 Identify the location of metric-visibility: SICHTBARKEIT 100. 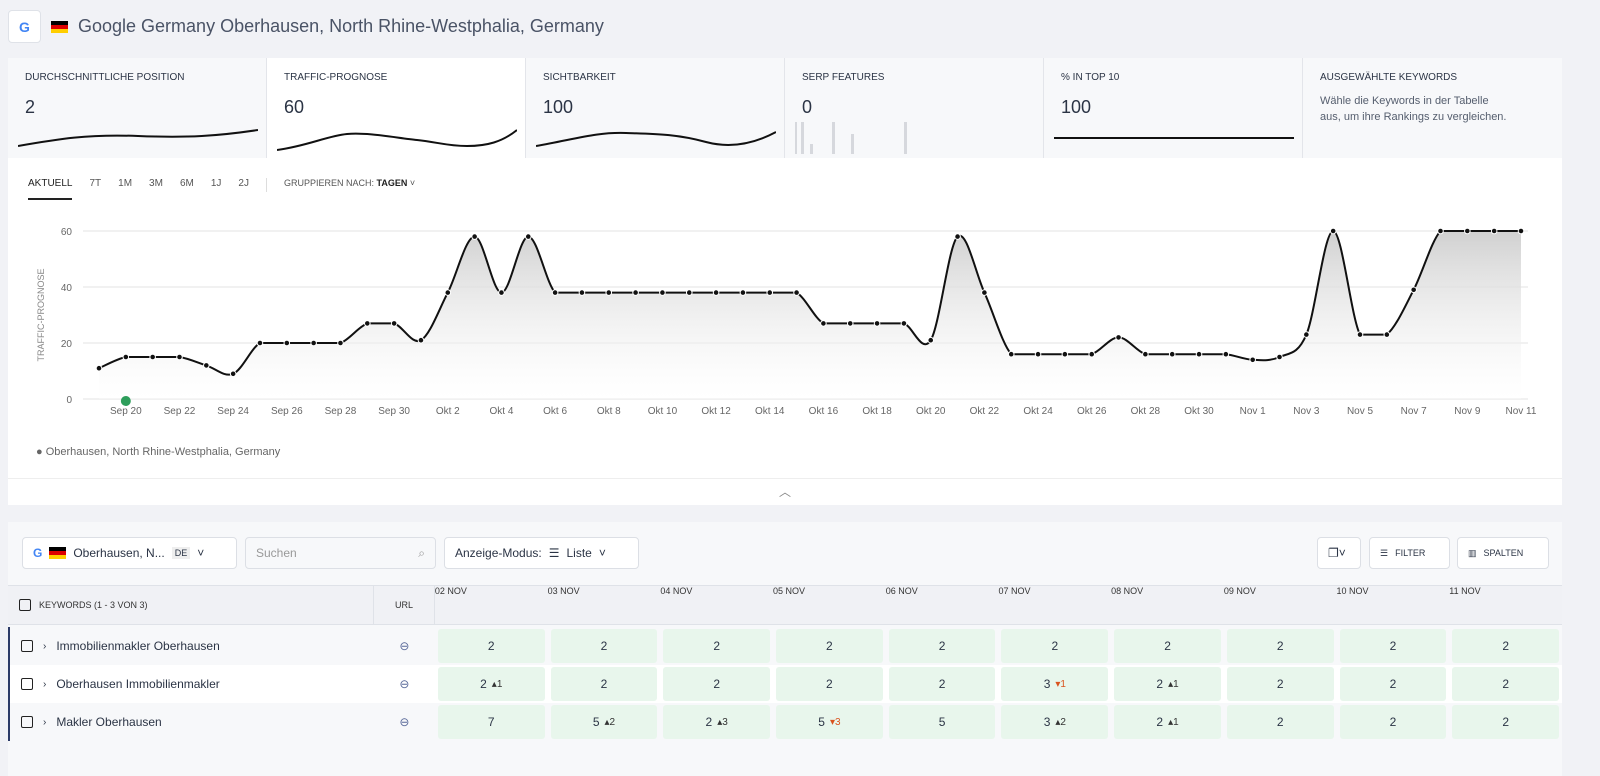
(655, 108).